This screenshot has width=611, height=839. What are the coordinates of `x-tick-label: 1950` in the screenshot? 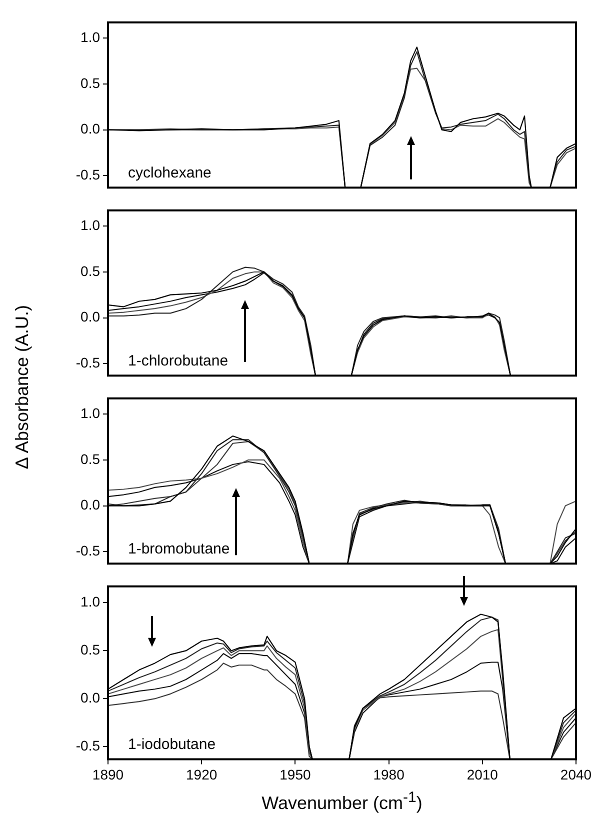 It's located at (295, 774).